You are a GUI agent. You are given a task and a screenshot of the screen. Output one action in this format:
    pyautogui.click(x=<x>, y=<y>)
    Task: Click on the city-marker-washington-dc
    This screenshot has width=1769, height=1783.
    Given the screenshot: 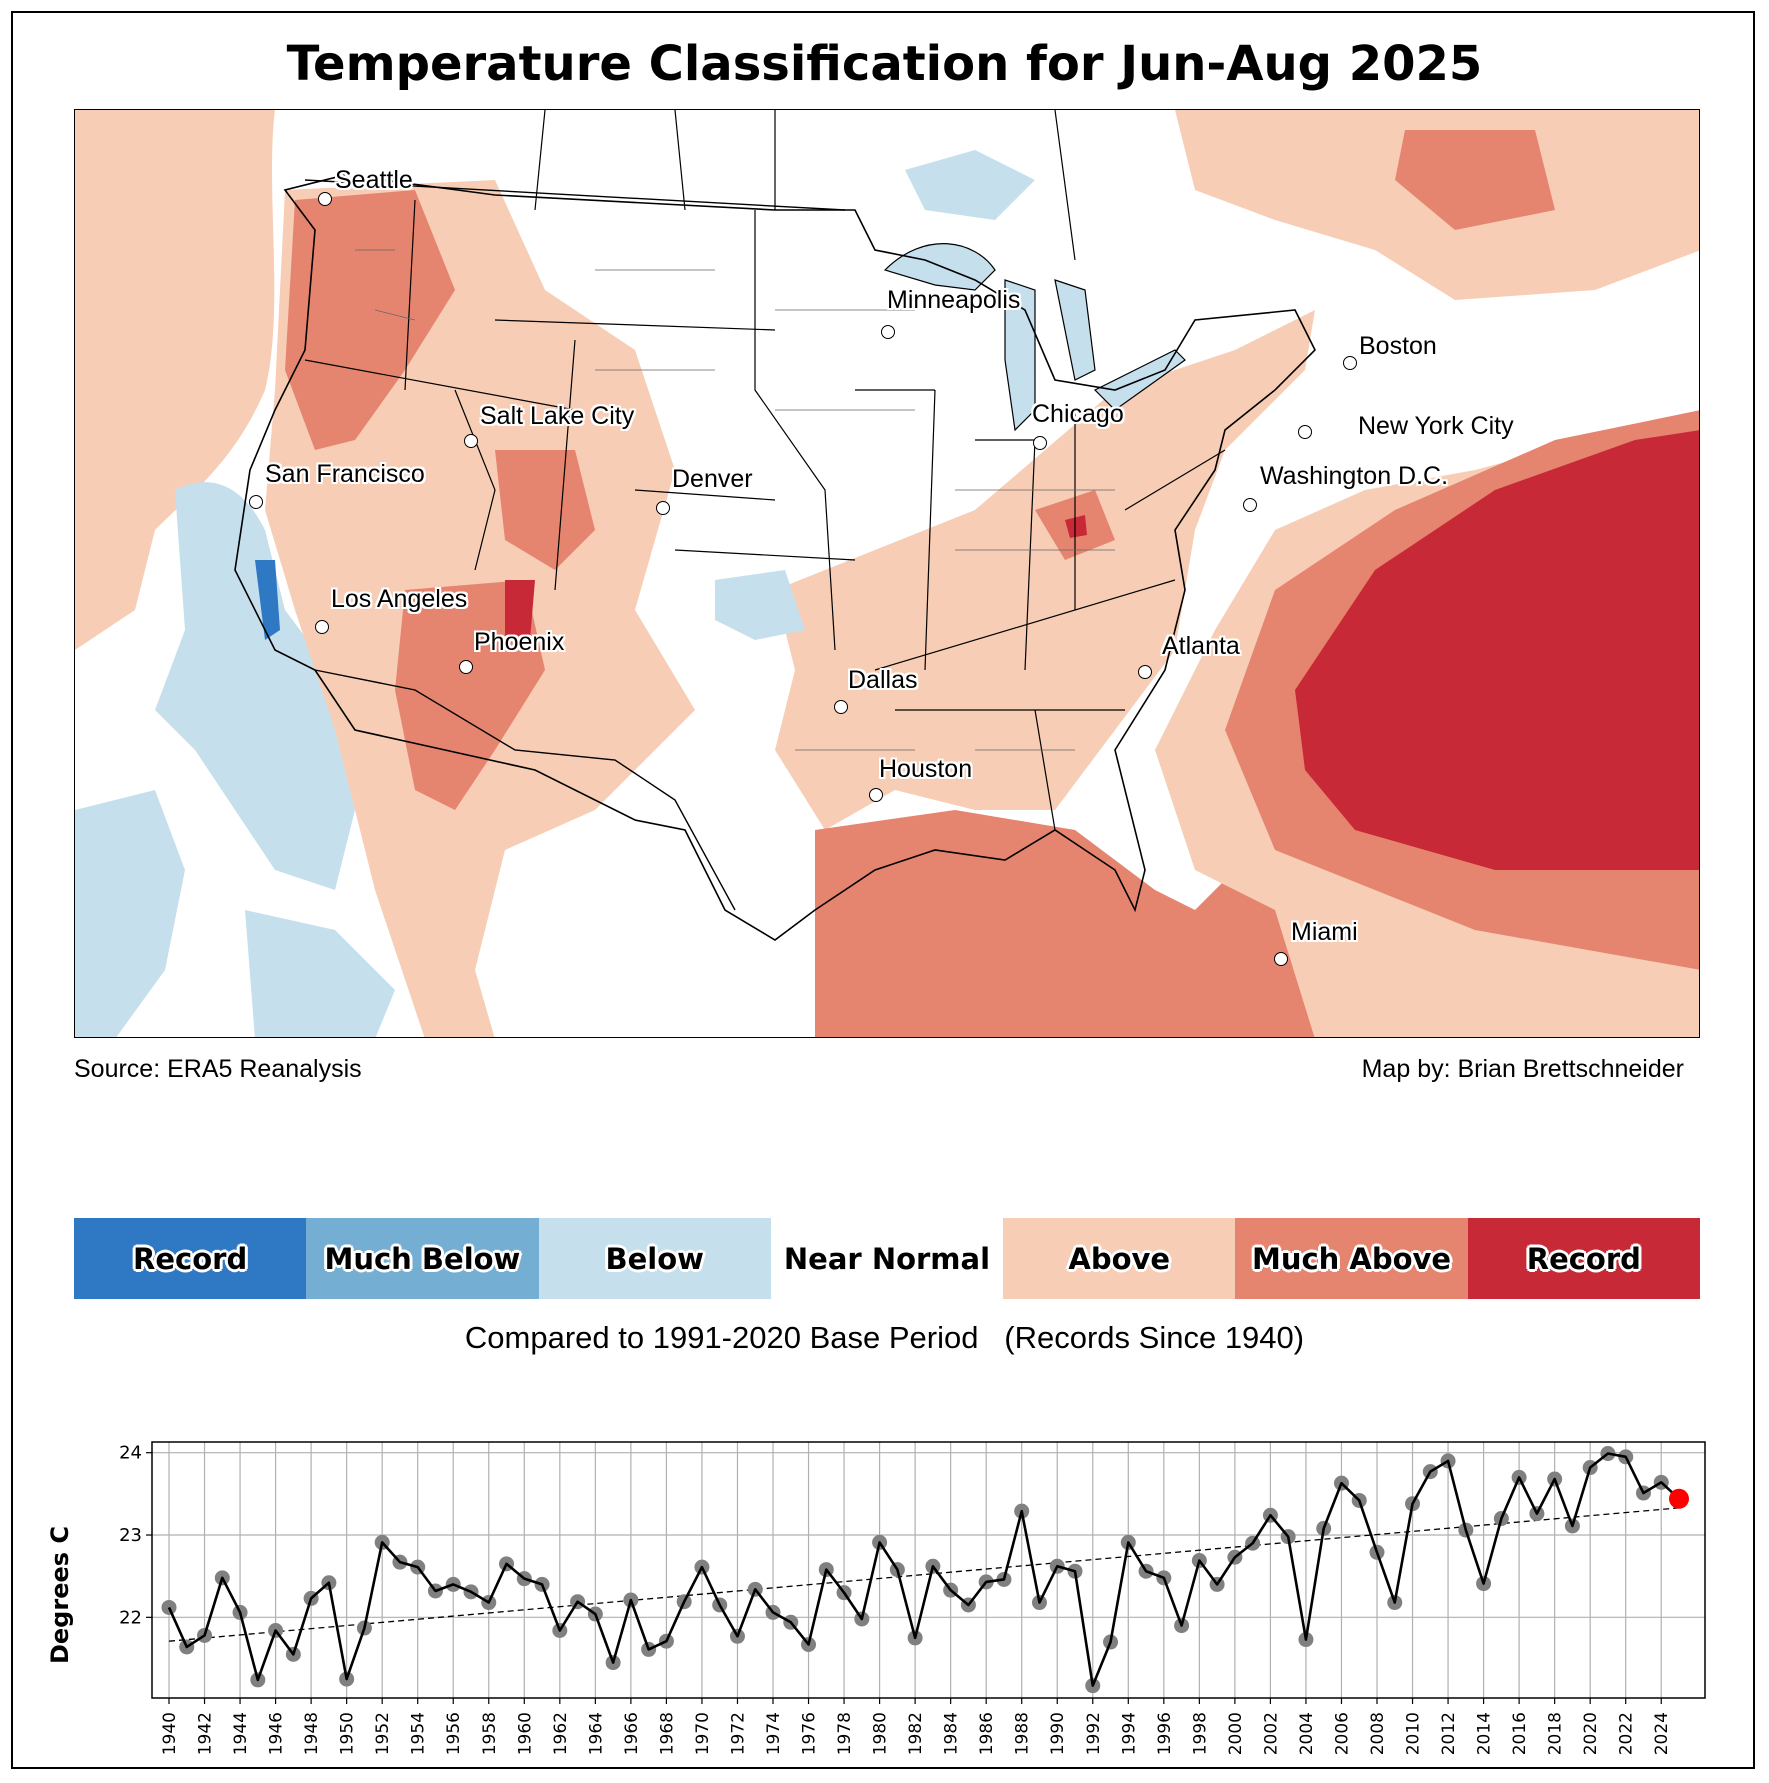 What is the action you would take?
    pyautogui.click(x=1250, y=505)
    